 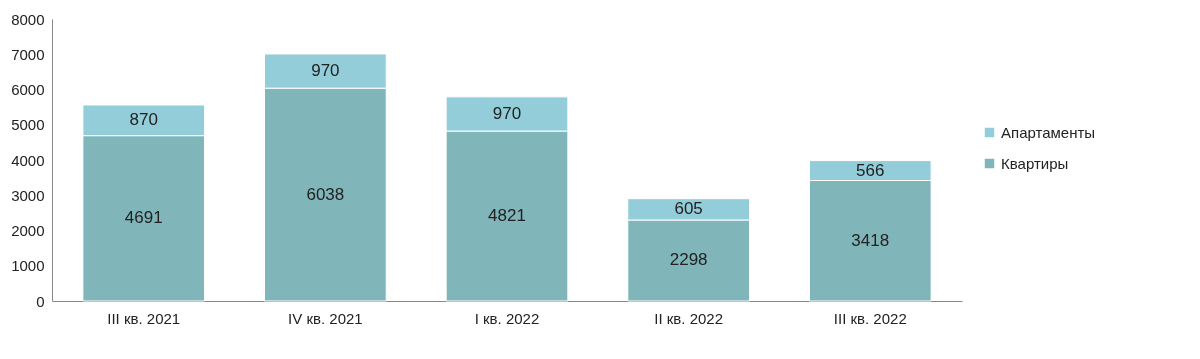 What do you see at coordinates (28, 125) in the screenshot?
I see `y-tick-label: 5000` at bounding box center [28, 125].